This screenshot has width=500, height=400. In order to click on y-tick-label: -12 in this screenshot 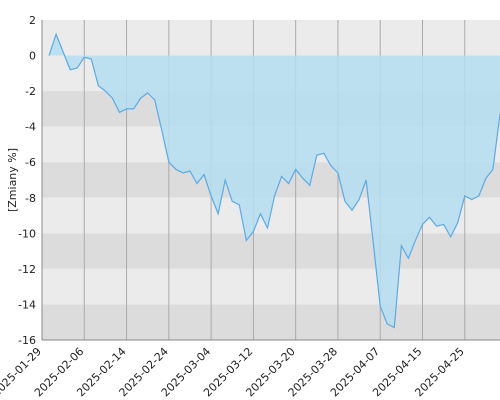, I will do `click(27, 269)`.